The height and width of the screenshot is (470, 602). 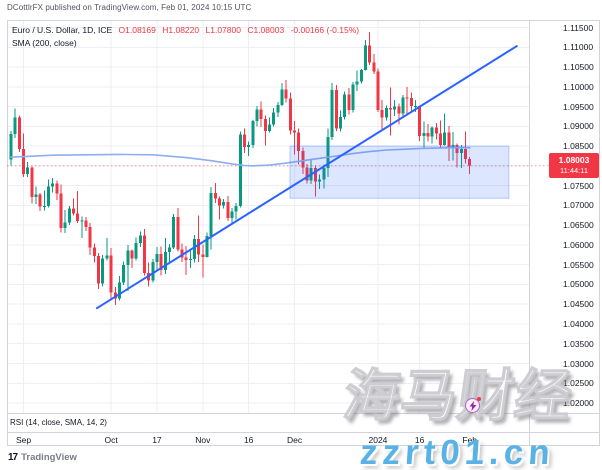 I want to click on price-tick-label: 1.07500, so click(x=578, y=185).